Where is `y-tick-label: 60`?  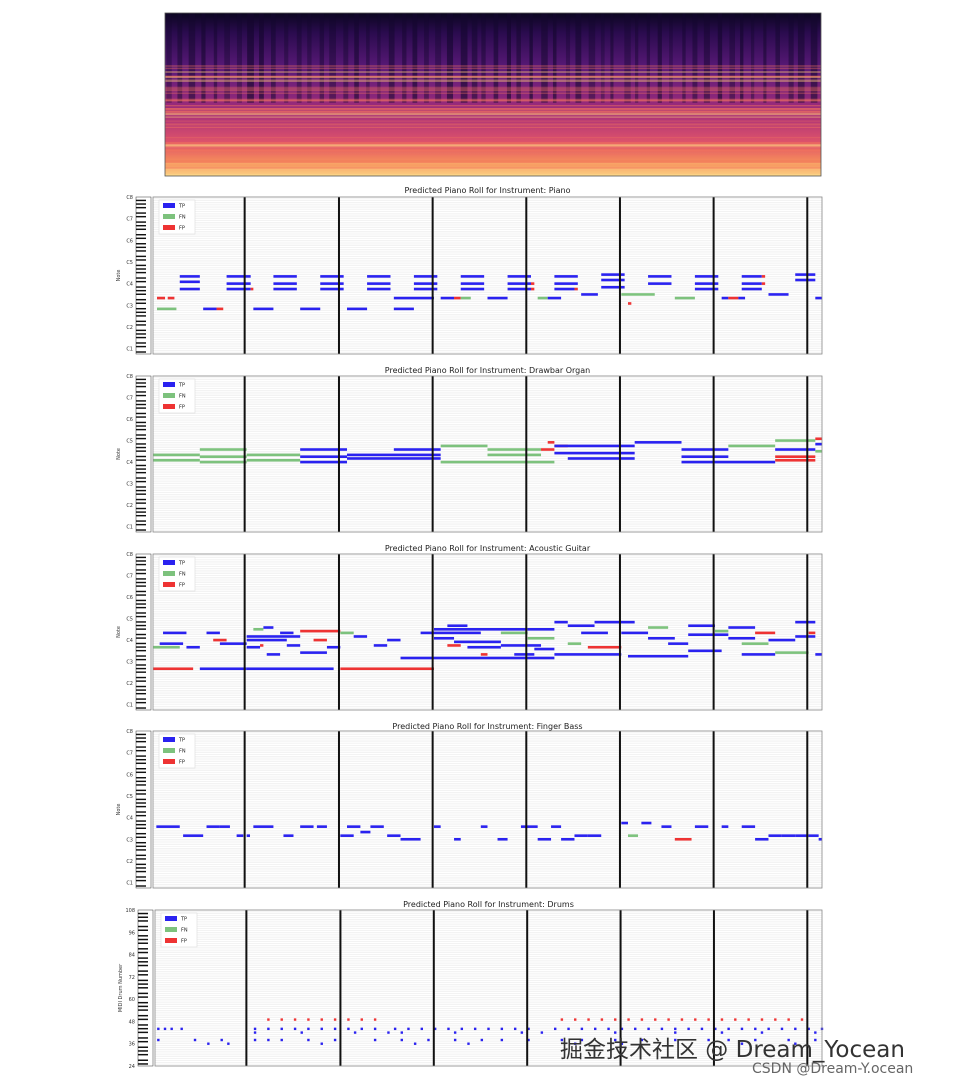 y-tick-label: 60 is located at coordinates (132, 1000).